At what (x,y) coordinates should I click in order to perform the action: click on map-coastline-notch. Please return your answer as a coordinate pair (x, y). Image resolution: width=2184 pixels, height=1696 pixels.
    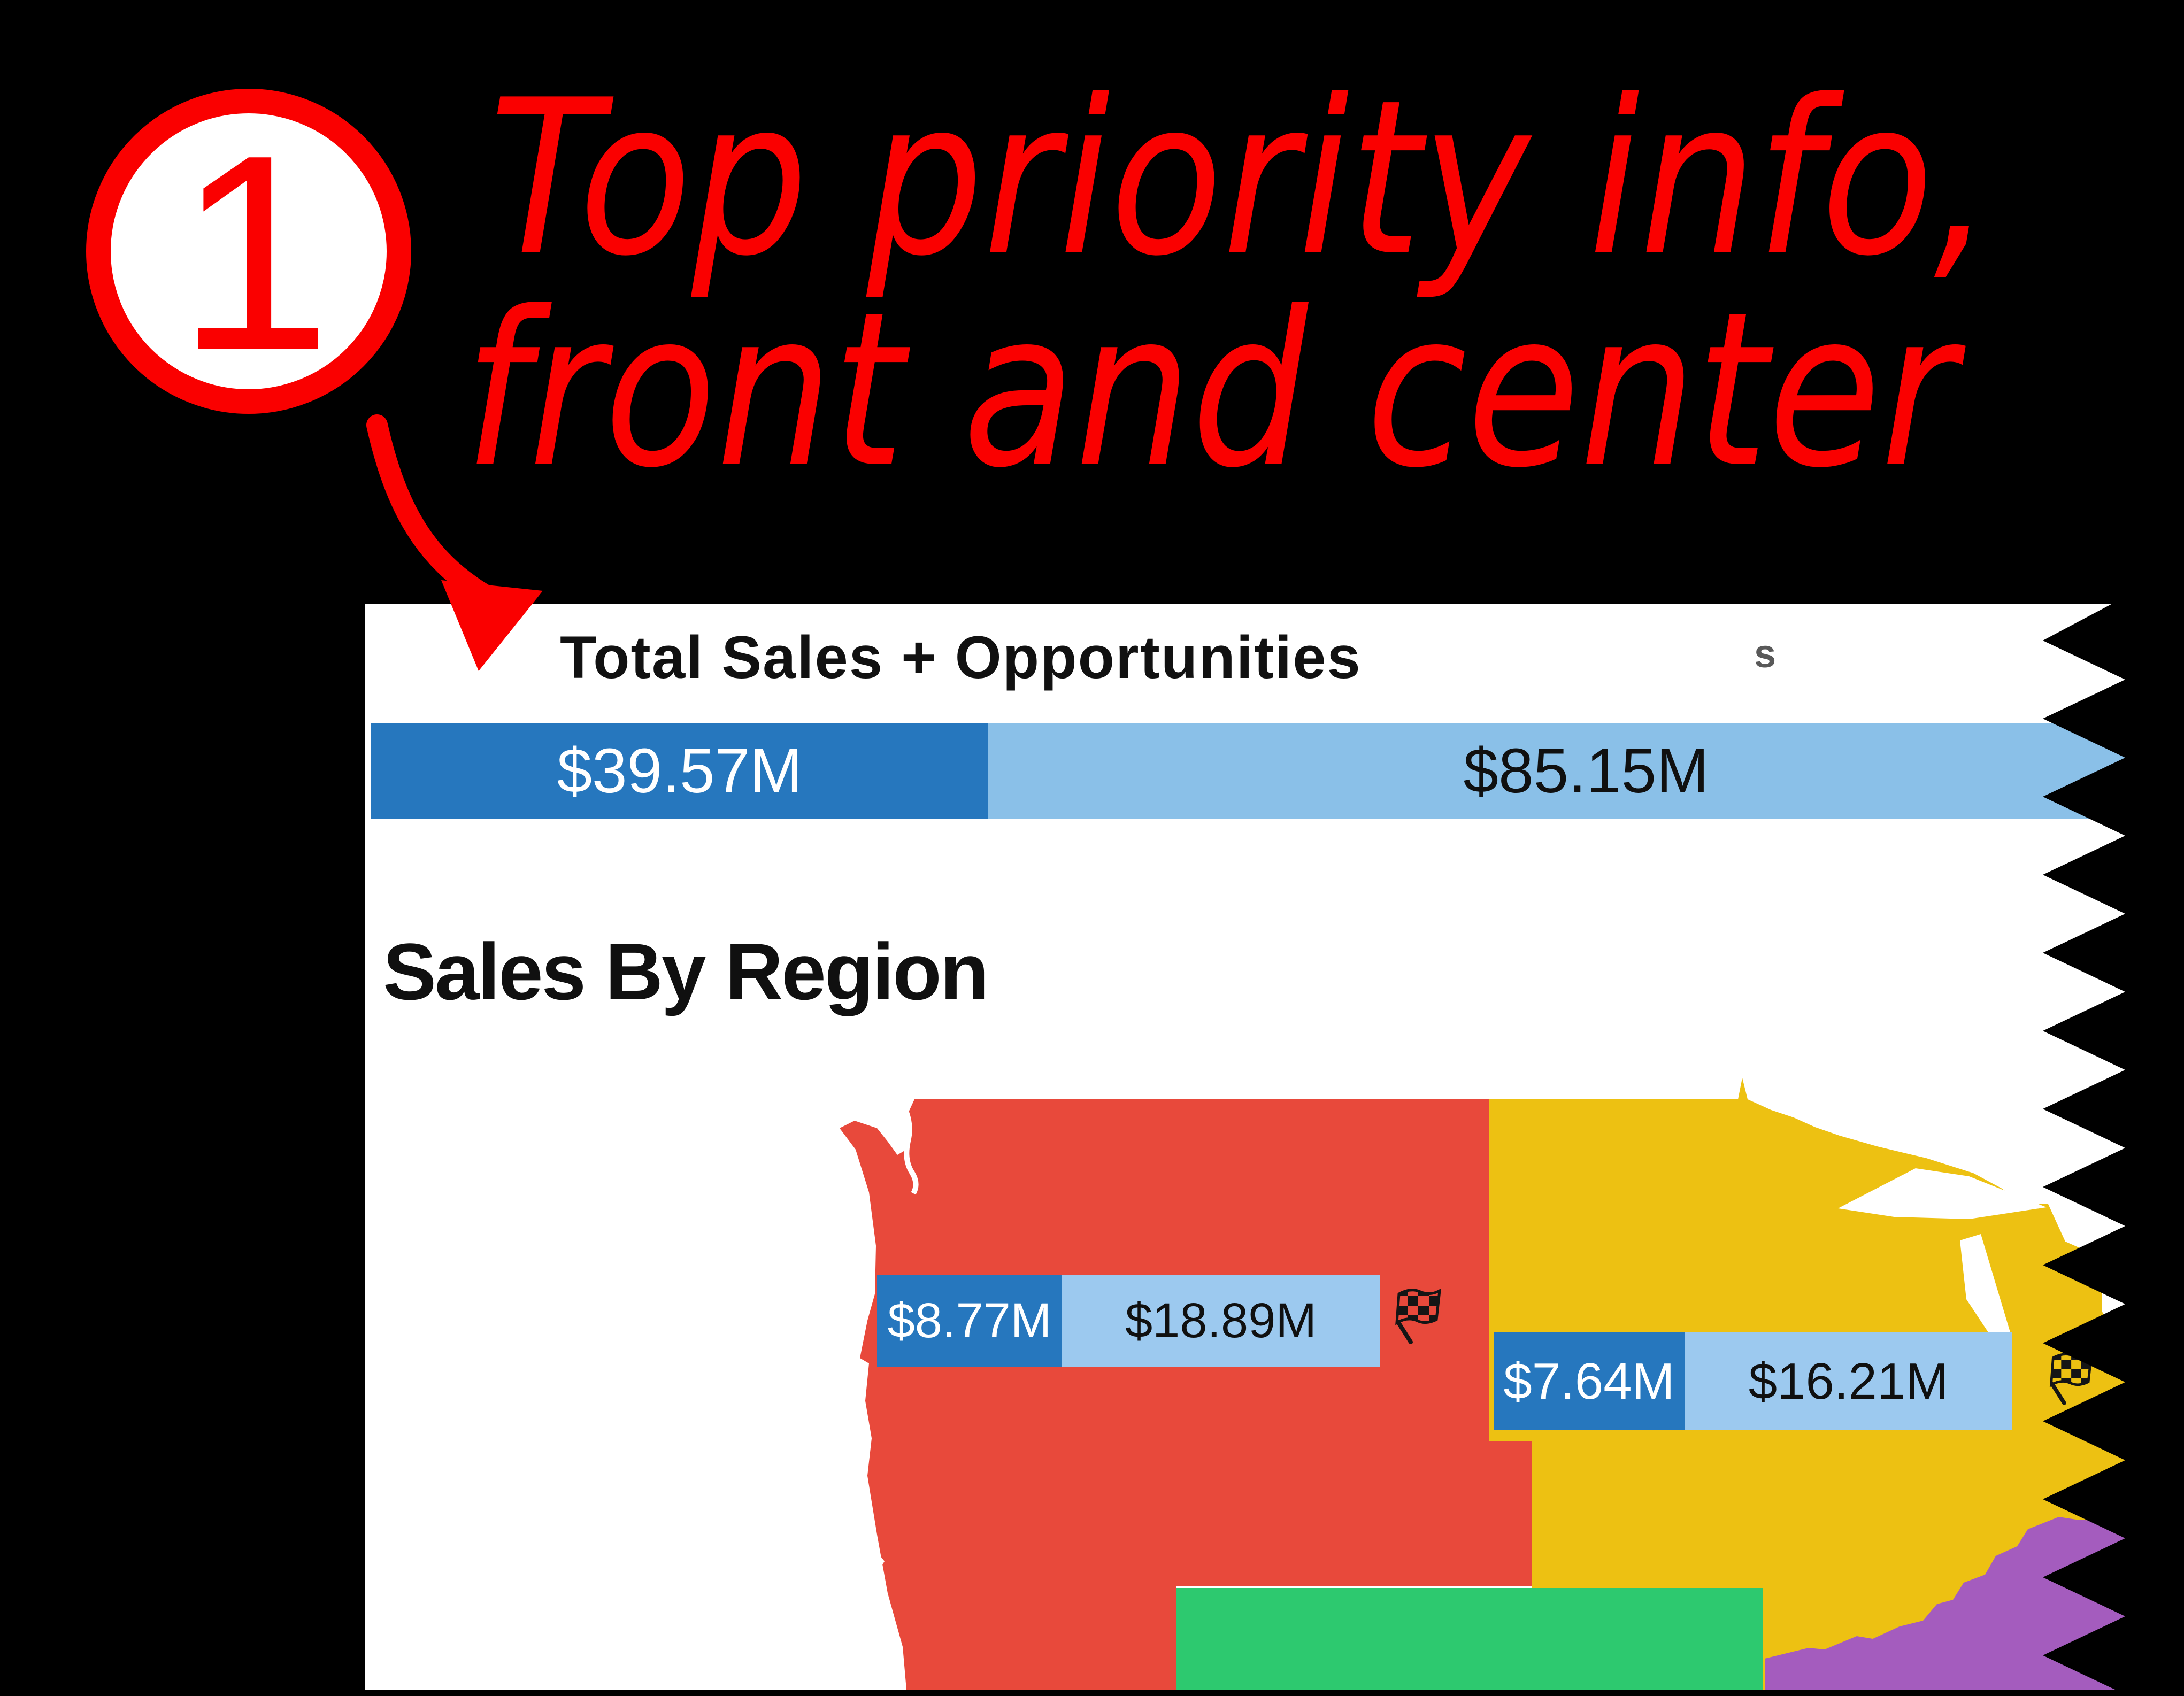
    Looking at the image, I should click on (910, 1149).